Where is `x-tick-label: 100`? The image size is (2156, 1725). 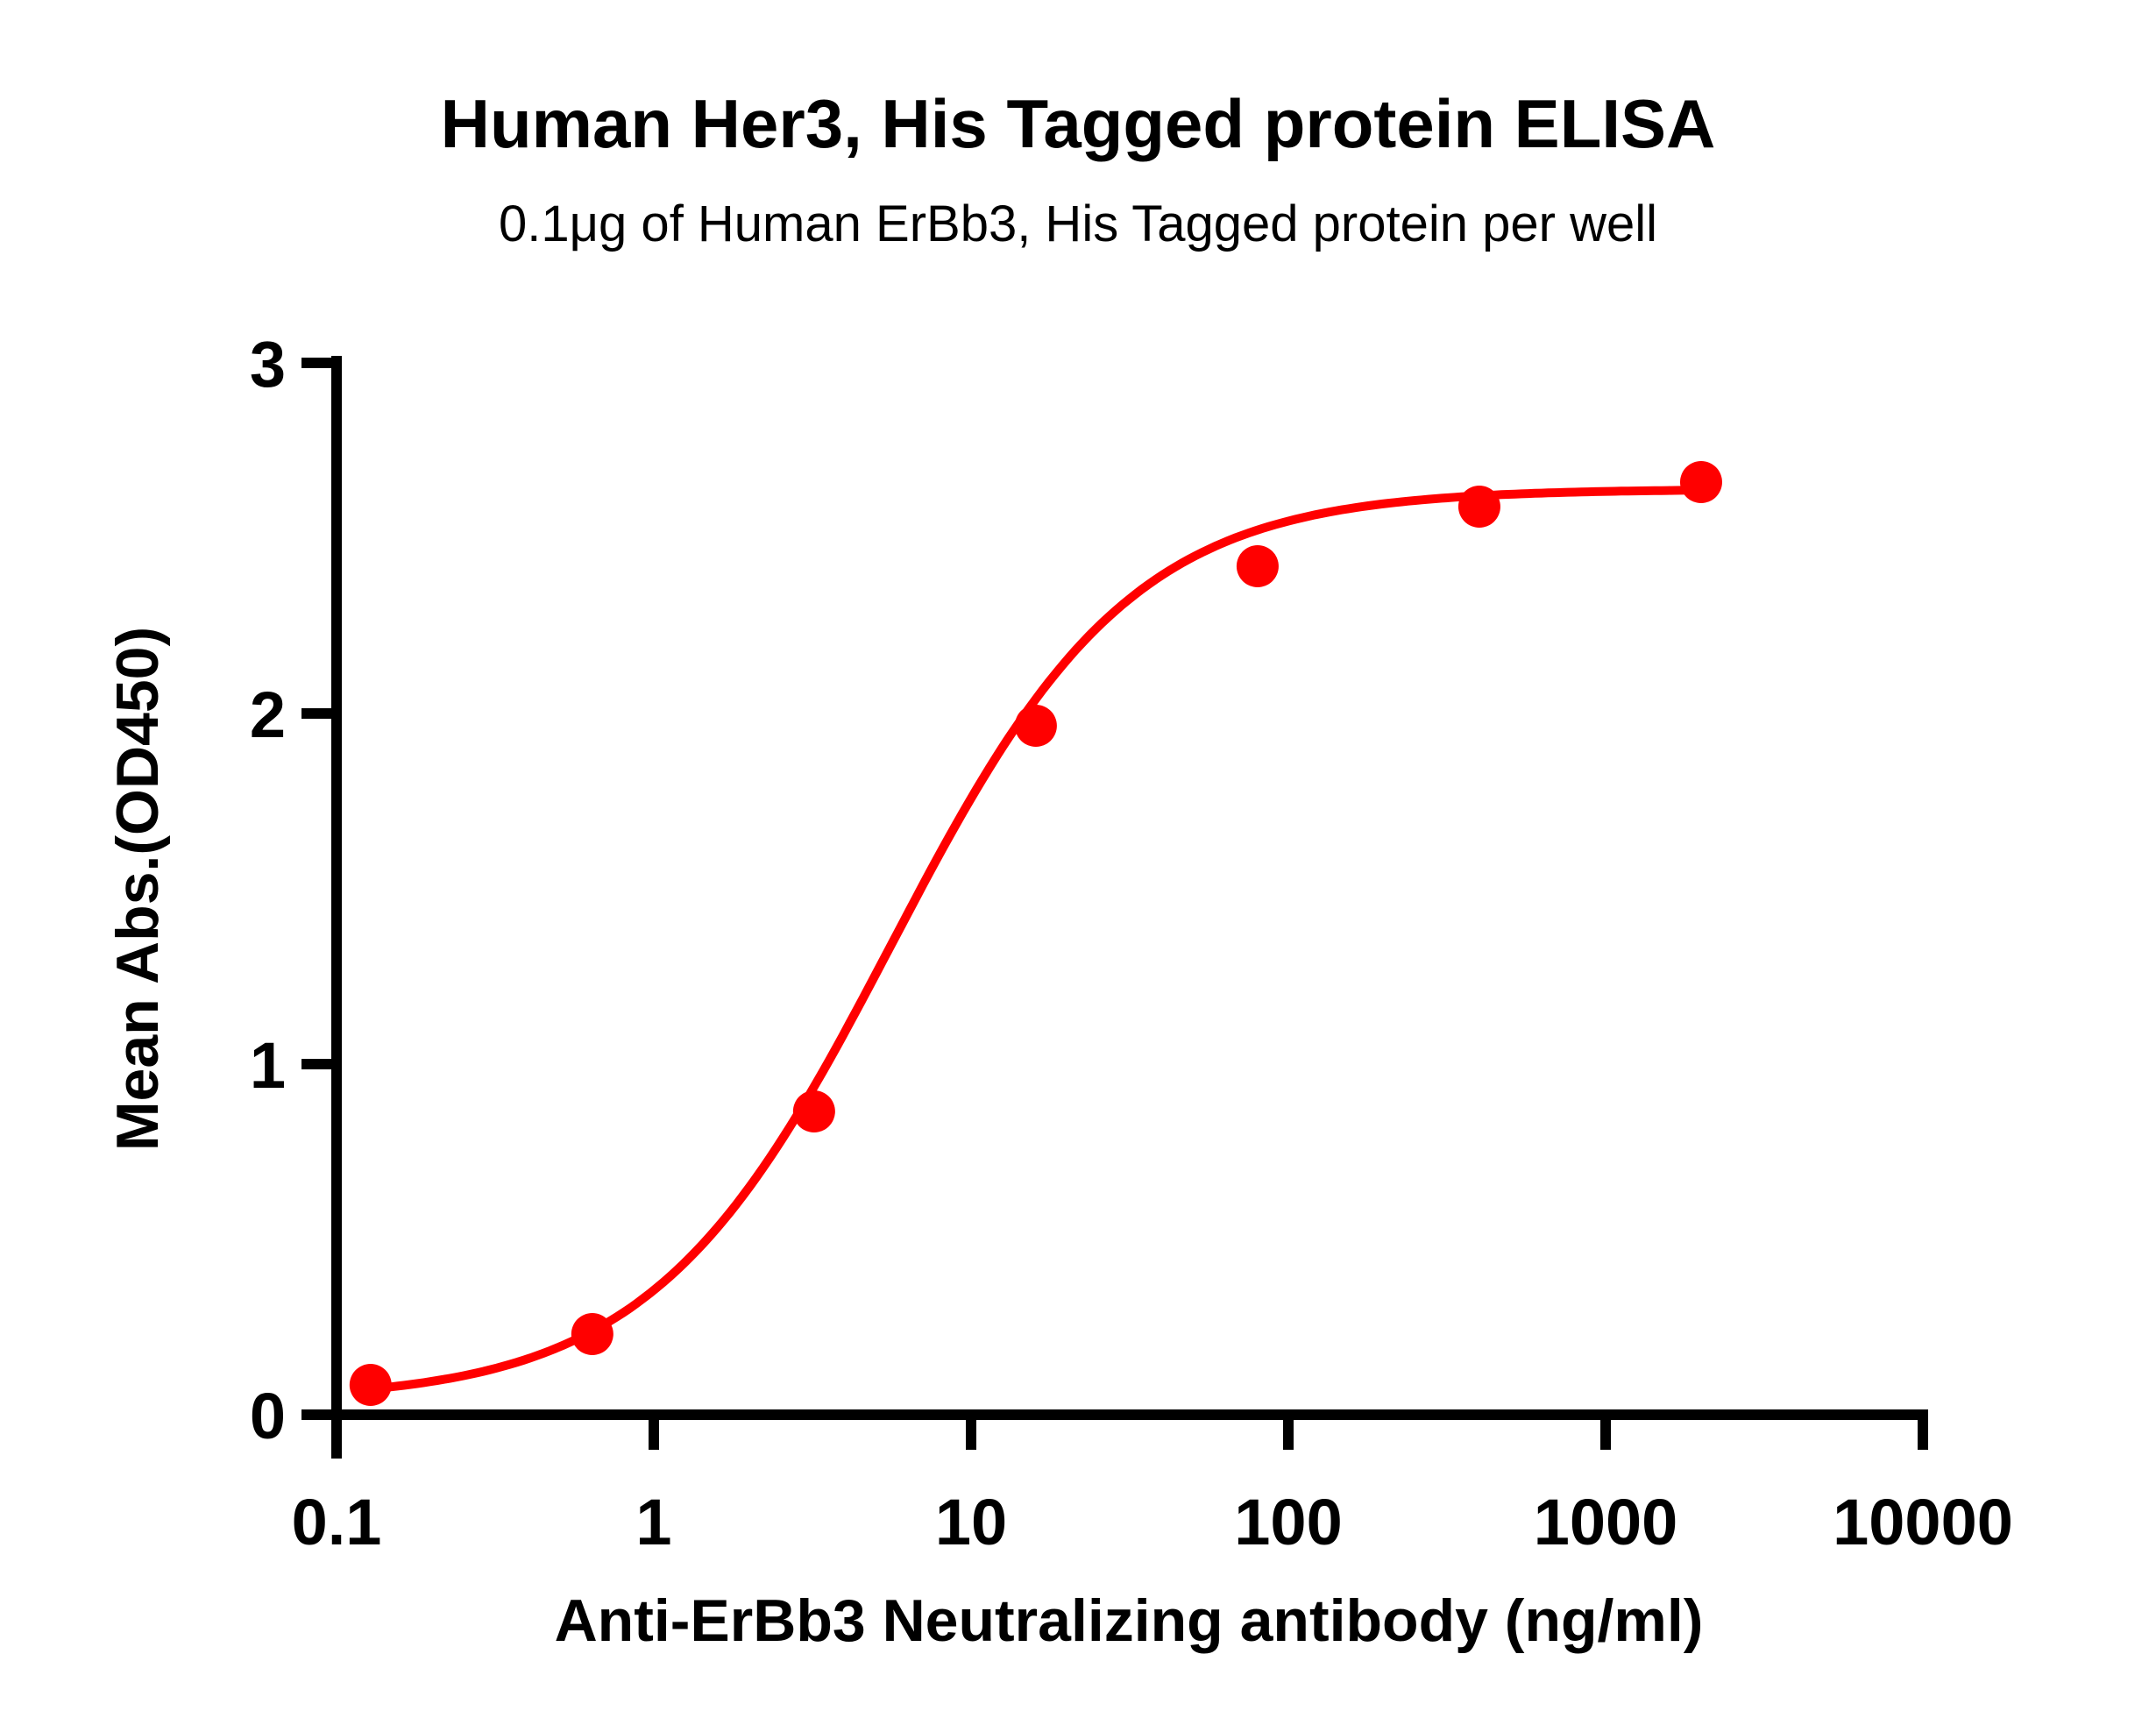
x-tick-label: 100 is located at coordinates (1288, 1522).